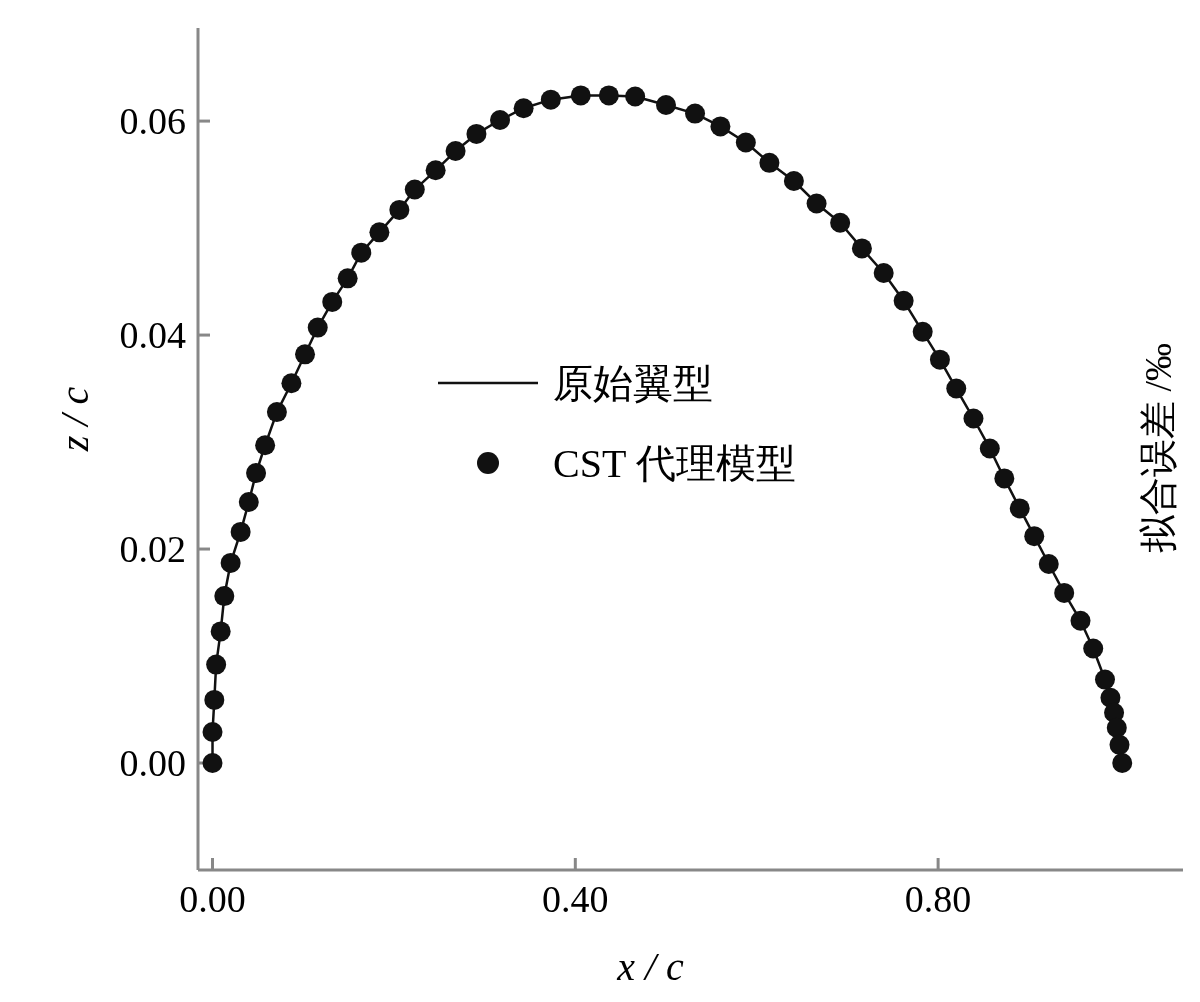 Image resolution: width=1200 pixels, height=1002 pixels. Describe the element at coordinates (633, 383) in the screenshot. I see `legend-label: 原始翼型` at that location.